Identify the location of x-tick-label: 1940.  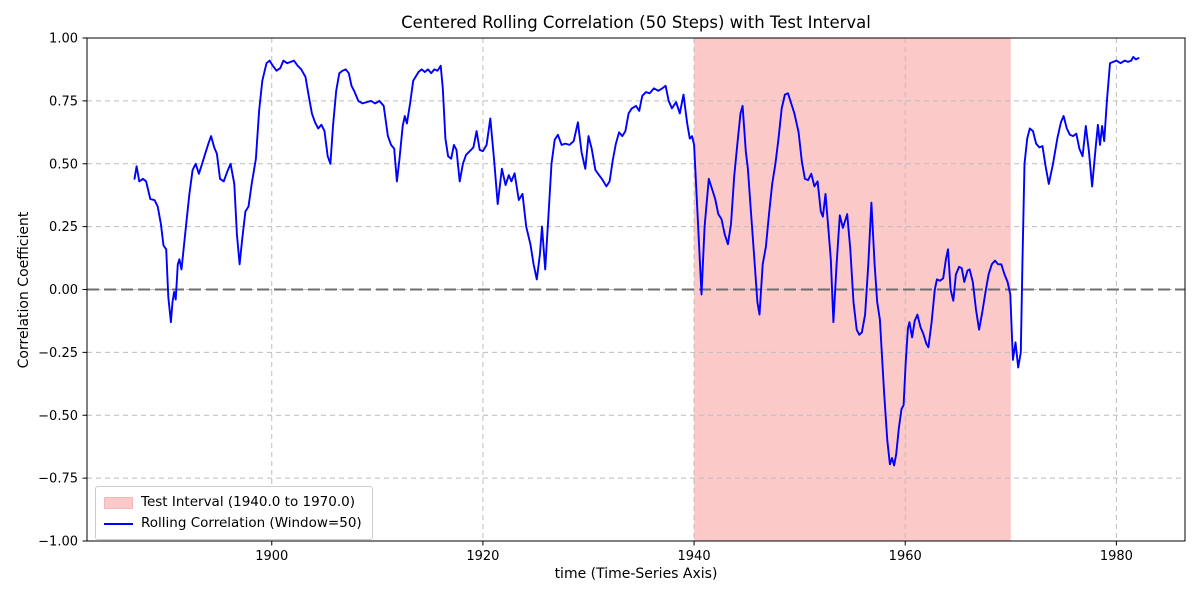
(694, 556).